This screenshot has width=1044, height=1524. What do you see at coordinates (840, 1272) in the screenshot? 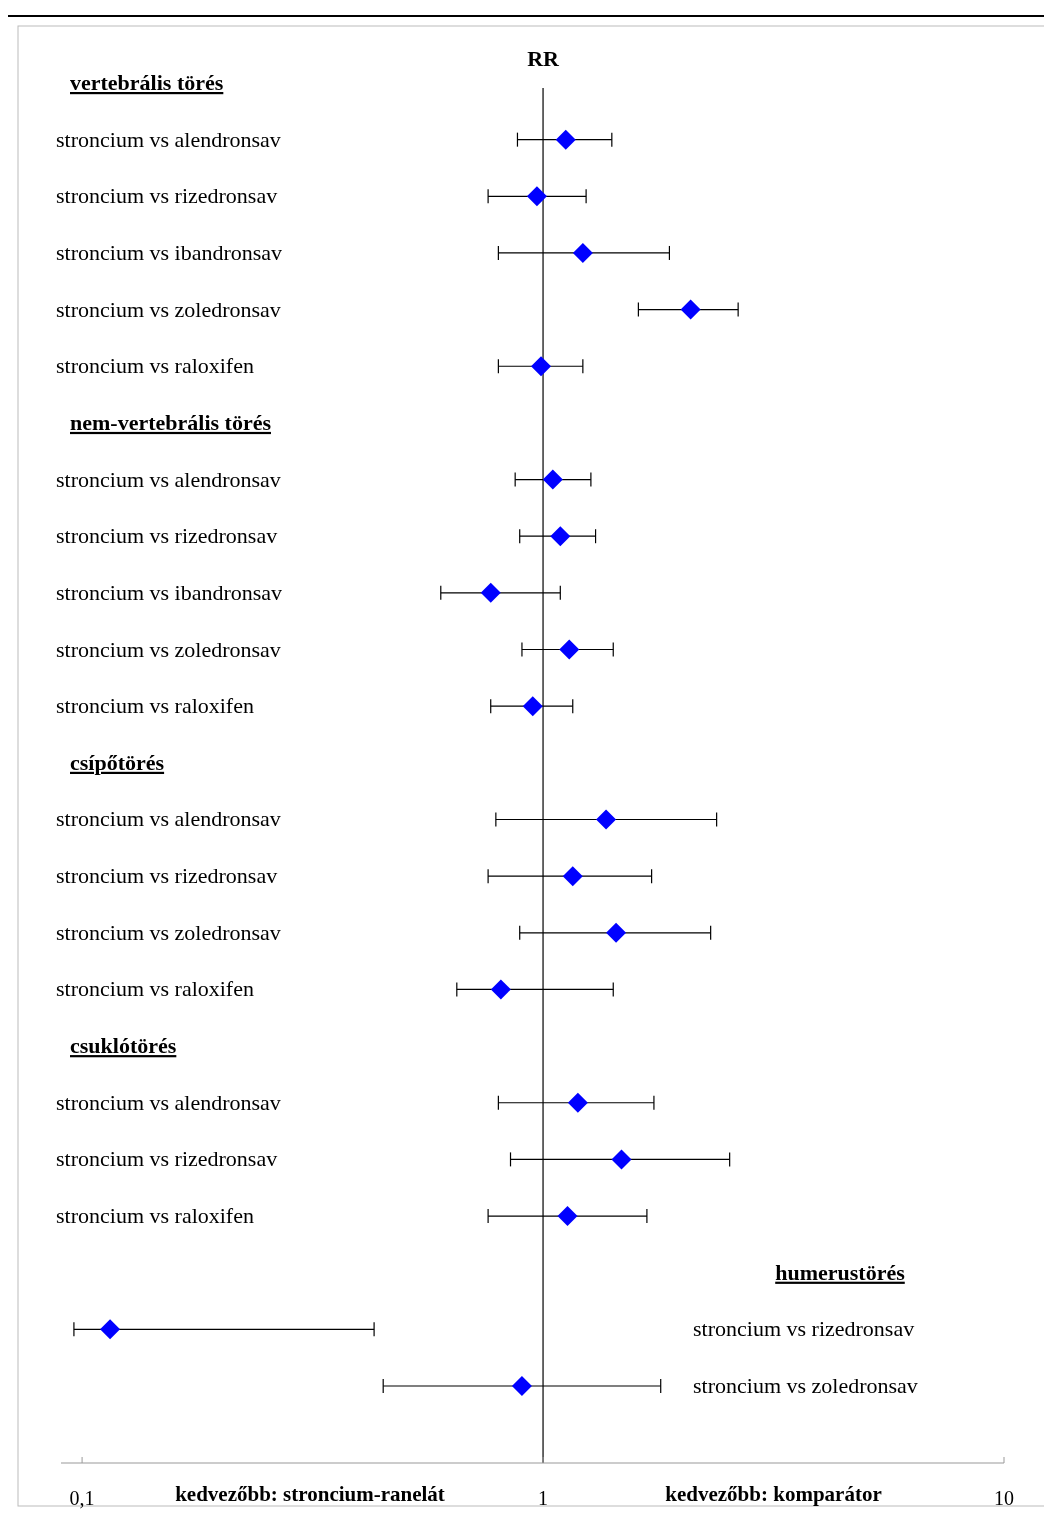
I see `y-tick-label: humerustörés` at bounding box center [840, 1272].